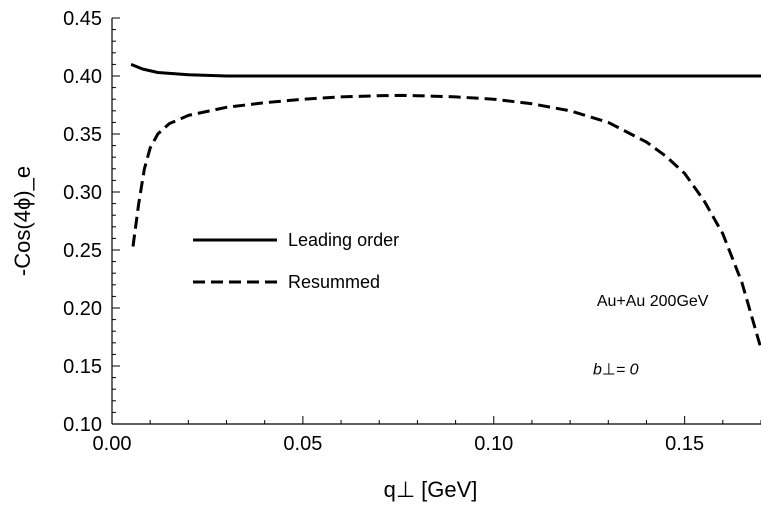 The height and width of the screenshot is (507, 761). Describe the element at coordinates (82, 19) in the screenshot. I see `y-tick-label: 0.45` at that location.